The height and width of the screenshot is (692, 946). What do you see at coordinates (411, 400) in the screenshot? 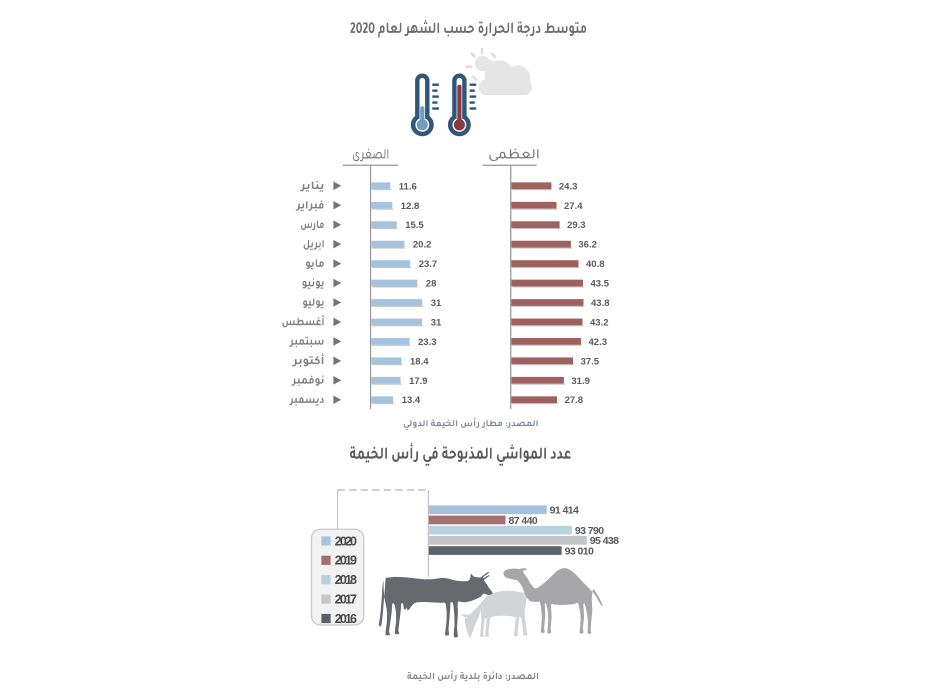
I see `svg-text: 13.4` at bounding box center [411, 400].